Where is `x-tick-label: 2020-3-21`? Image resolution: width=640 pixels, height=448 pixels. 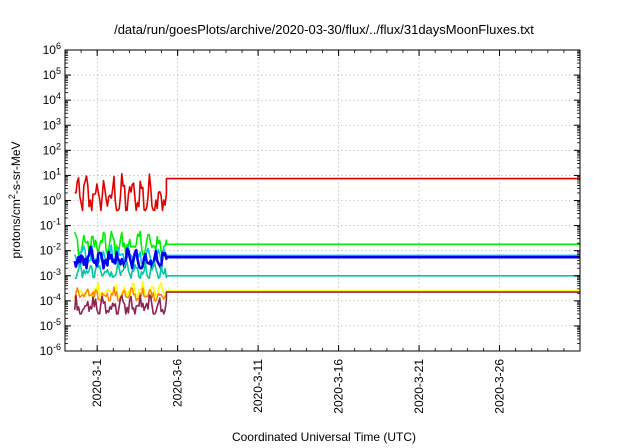
x-tick-label: 2020-3-21 is located at coordinates (419, 386).